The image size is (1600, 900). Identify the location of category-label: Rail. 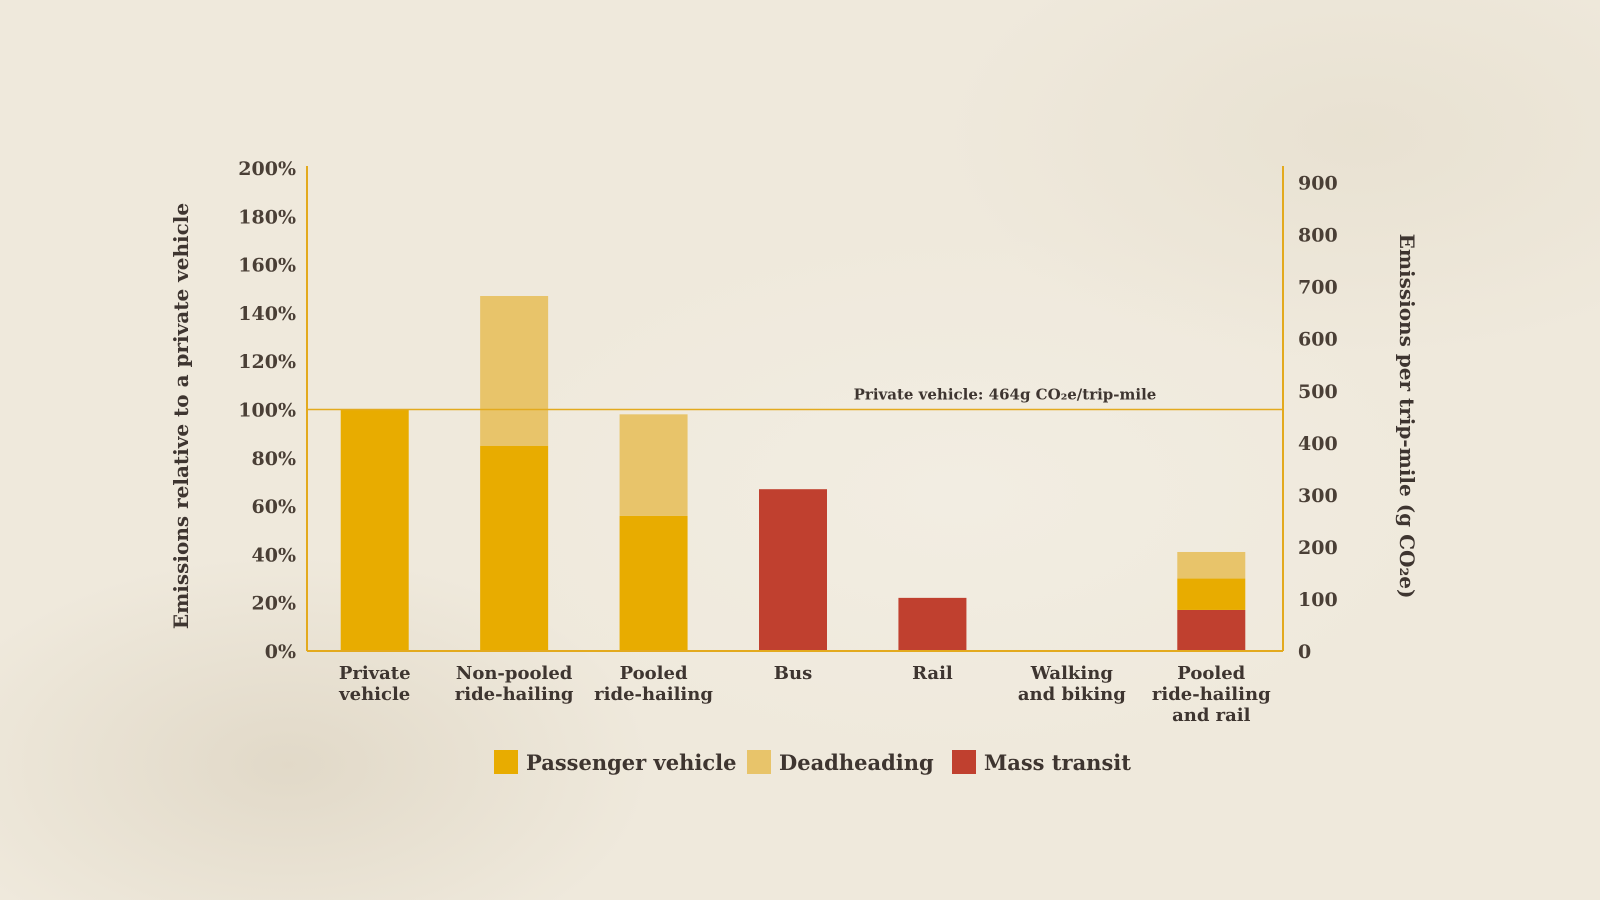
(932, 673).